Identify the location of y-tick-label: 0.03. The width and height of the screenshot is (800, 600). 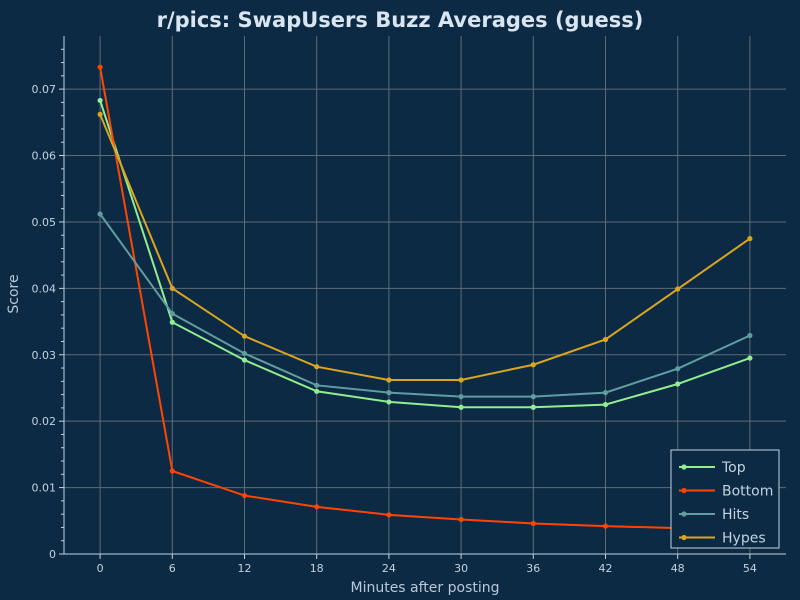
(44, 355).